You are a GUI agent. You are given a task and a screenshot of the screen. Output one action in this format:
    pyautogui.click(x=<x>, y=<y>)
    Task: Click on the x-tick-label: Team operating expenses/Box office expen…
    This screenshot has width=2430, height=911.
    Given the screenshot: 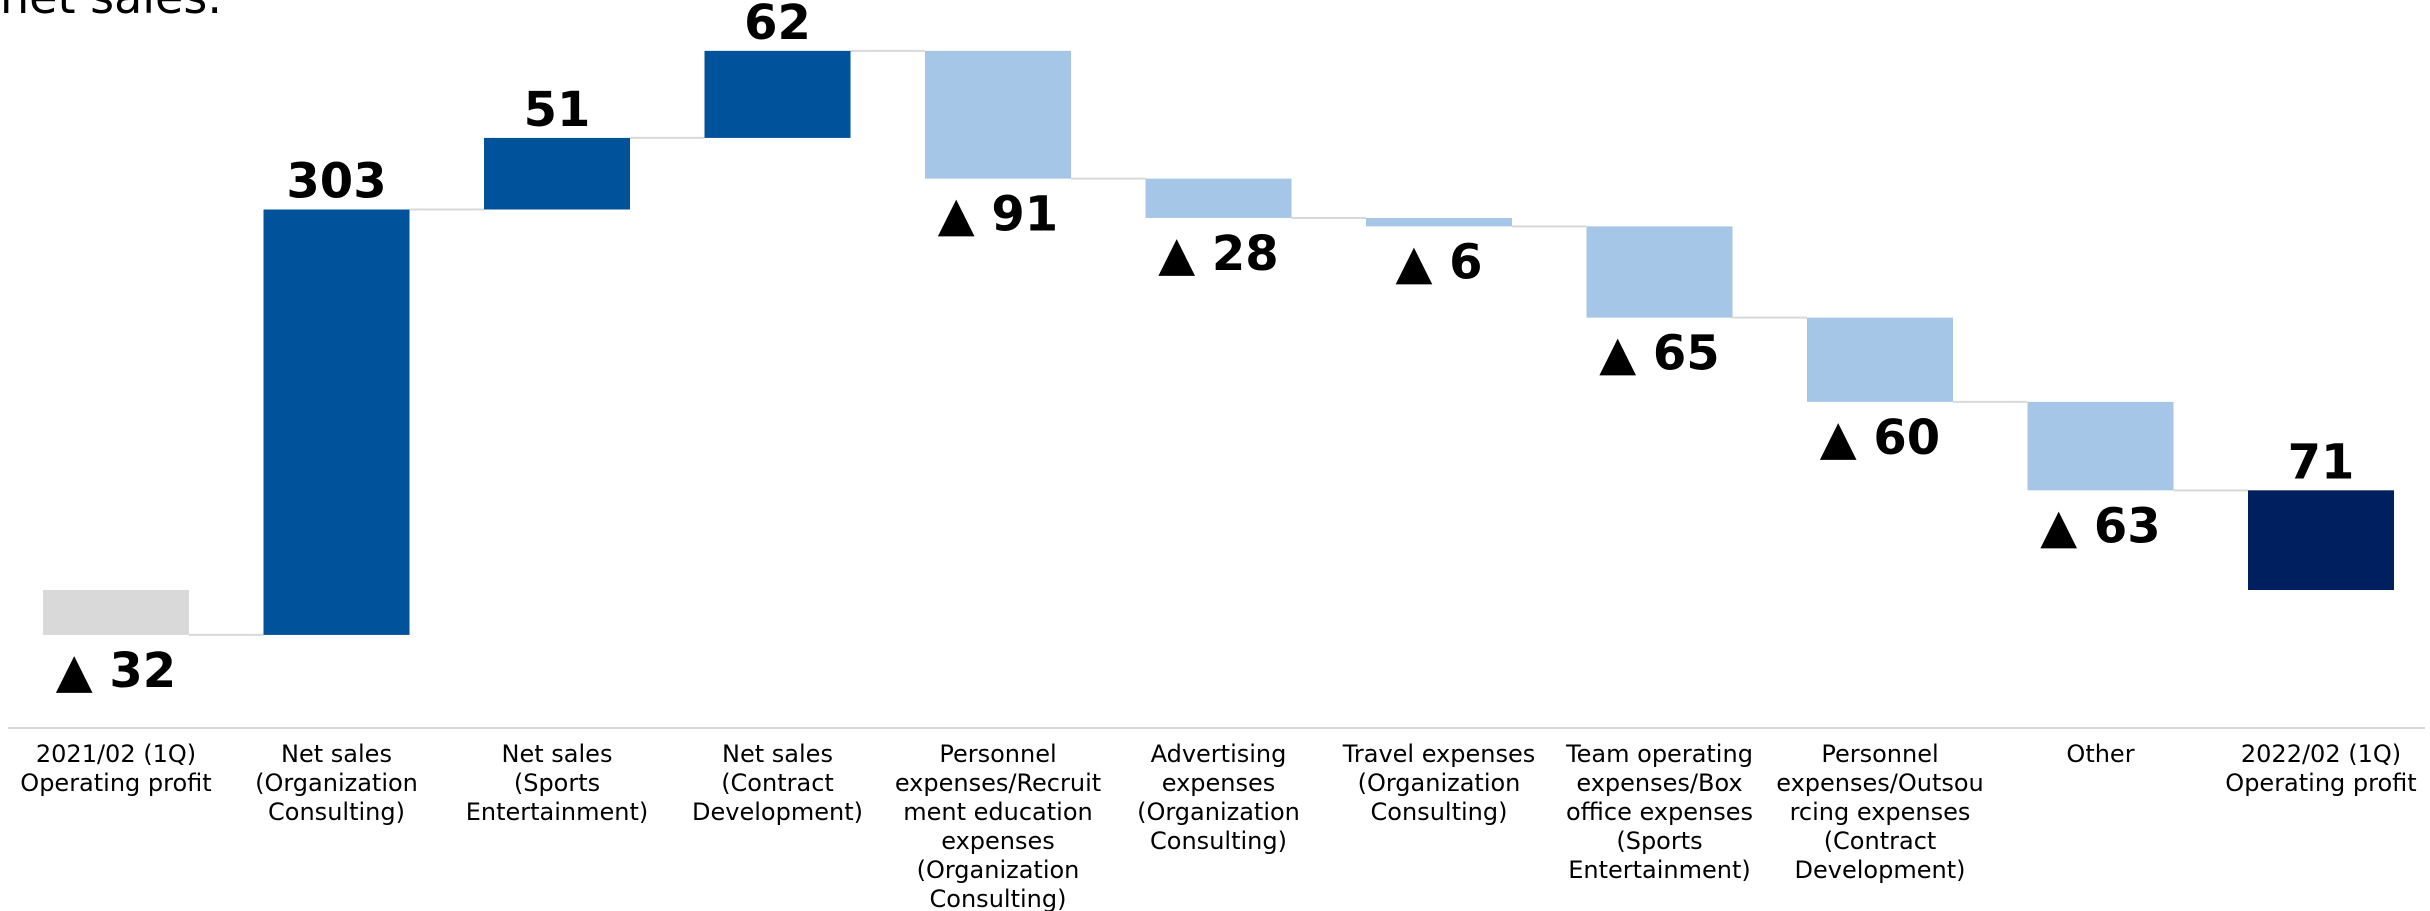 What is the action you would take?
    pyautogui.click(x=1659, y=812)
    